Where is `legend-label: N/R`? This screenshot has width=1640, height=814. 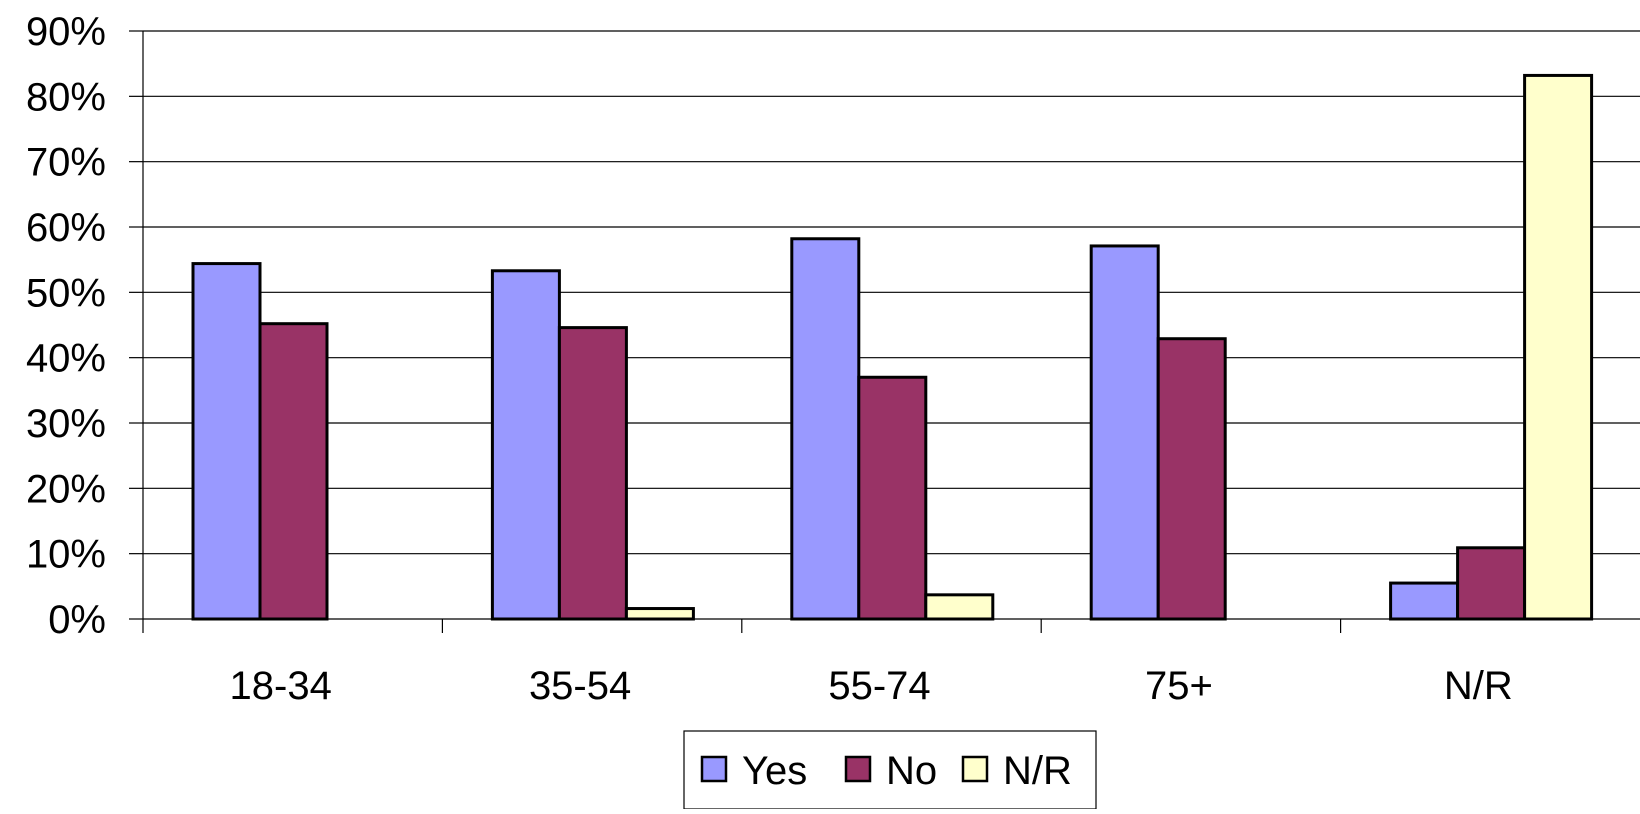 legend-label: N/R is located at coordinates (1037, 771).